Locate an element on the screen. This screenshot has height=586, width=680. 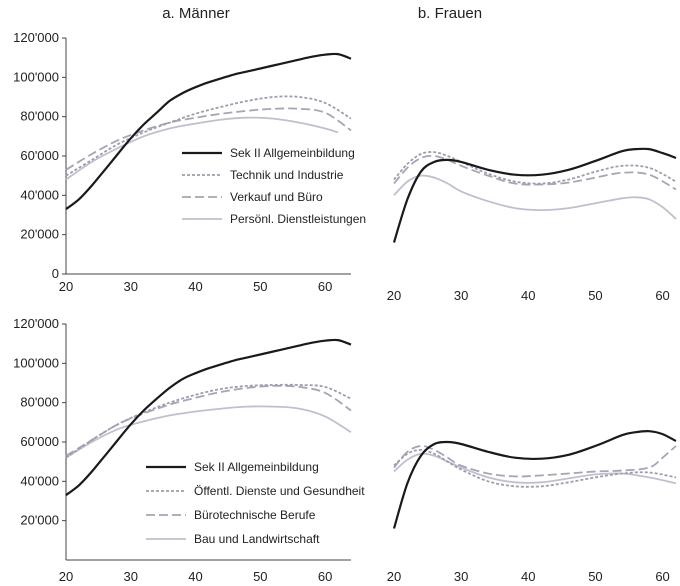
plot-frauen-top: 20 30 40 50 60 is located at coordinates (532, 225).